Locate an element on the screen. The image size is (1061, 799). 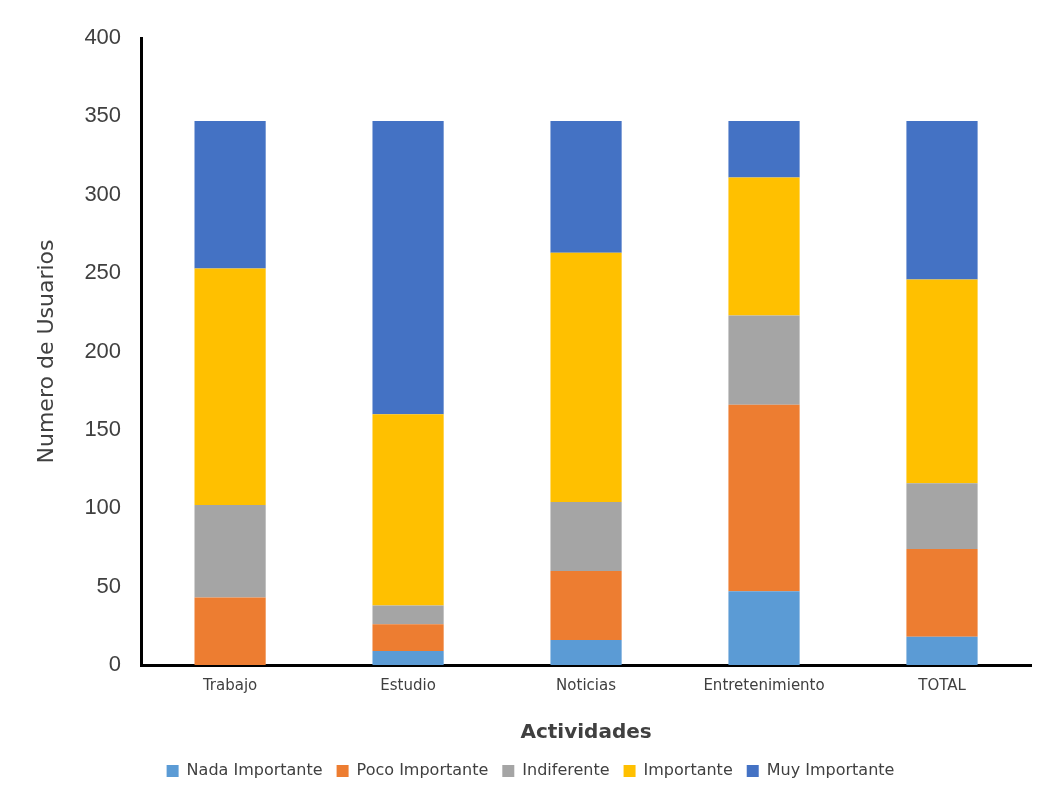
y-tick-label: 400 is located at coordinates (103, 37).